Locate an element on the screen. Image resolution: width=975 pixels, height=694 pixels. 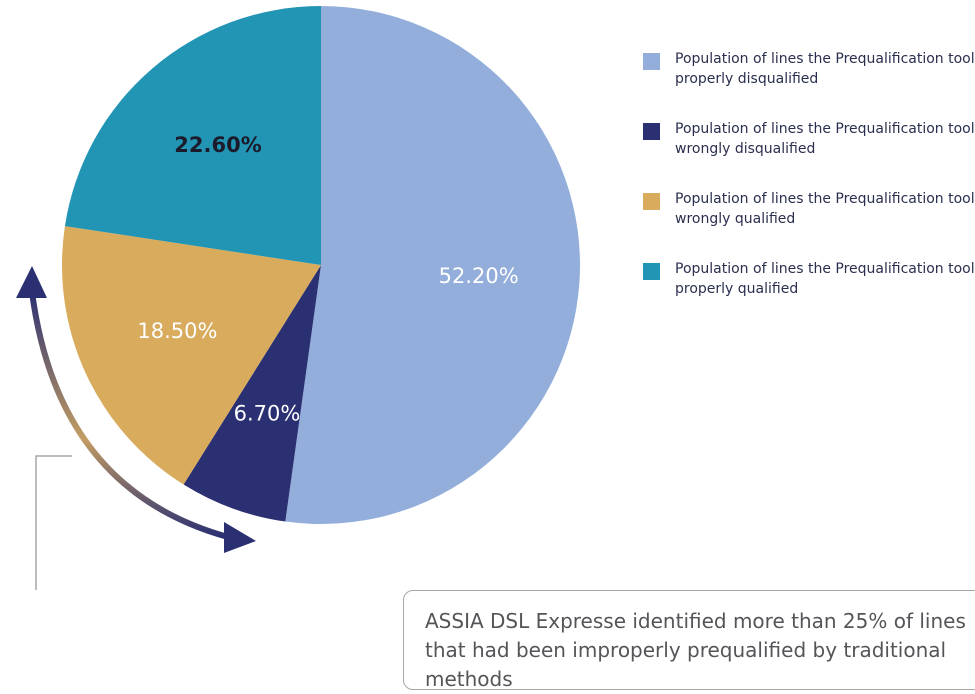
slice-label-2: 6.70% is located at coordinates (267, 413).